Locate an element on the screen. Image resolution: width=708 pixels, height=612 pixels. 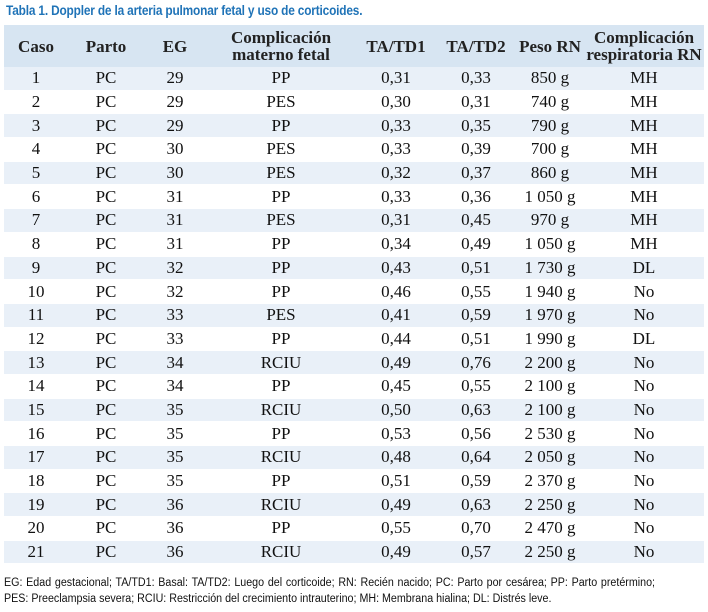
cell-eg: 34 is located at coordinates (175, 362).